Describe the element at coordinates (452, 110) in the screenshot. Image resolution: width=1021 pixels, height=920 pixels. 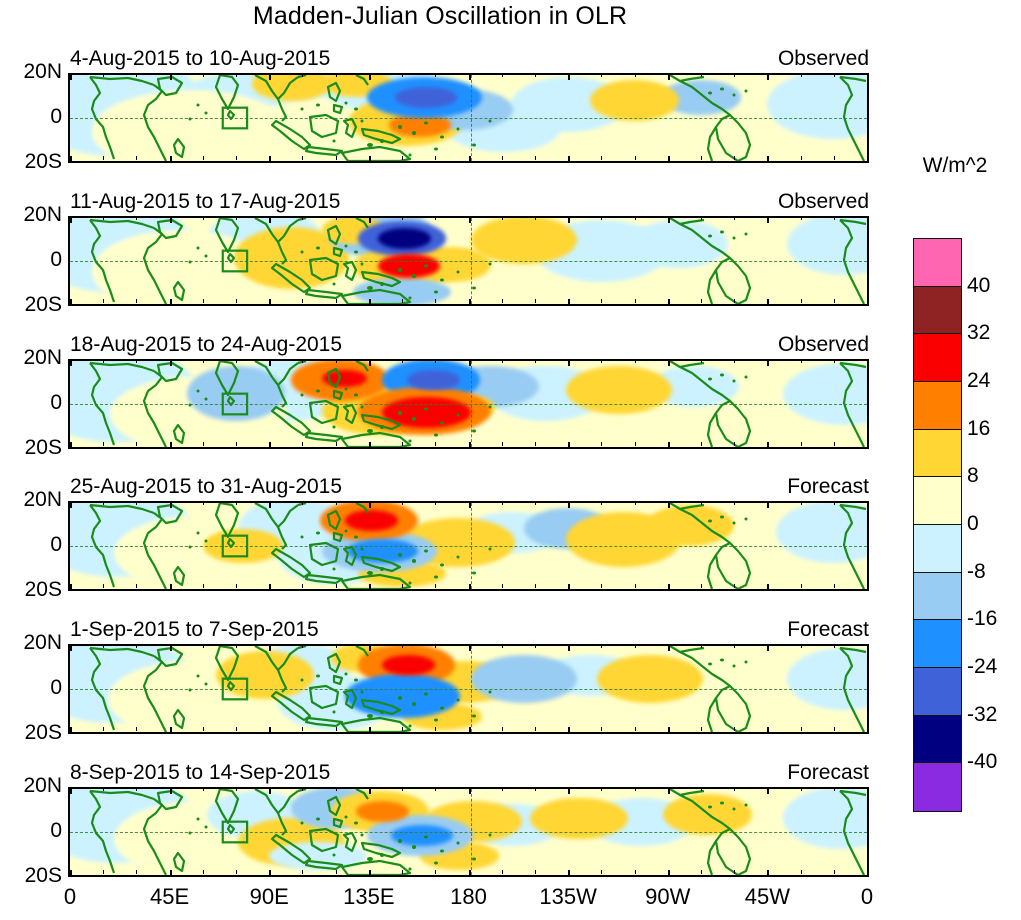
I see `map-panel: 4-Aug-2015 to 10-Aug-2015 Observed 20N 0 20S` at that location.